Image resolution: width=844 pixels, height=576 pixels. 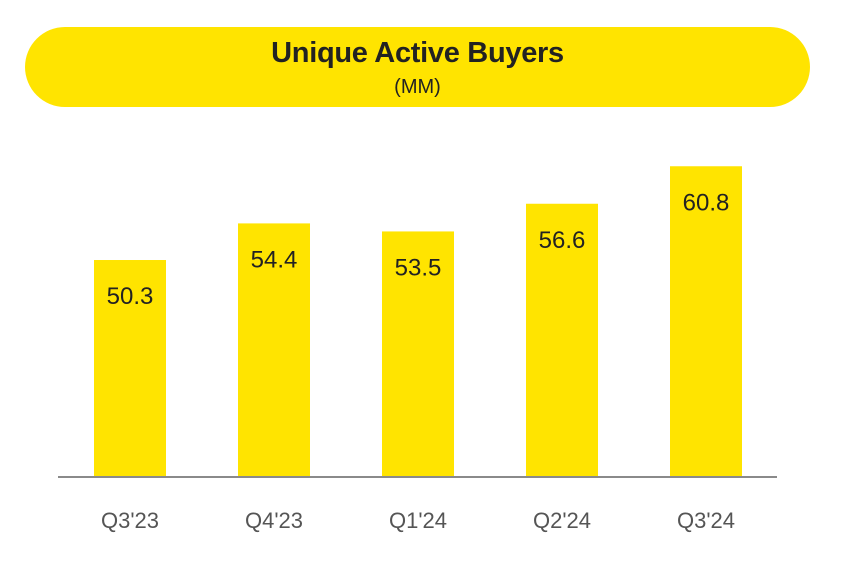 What do you see at coordinates (706, 202) in the screenshot?
I see `data-label: 60.8` at bounding box center [706, 202].